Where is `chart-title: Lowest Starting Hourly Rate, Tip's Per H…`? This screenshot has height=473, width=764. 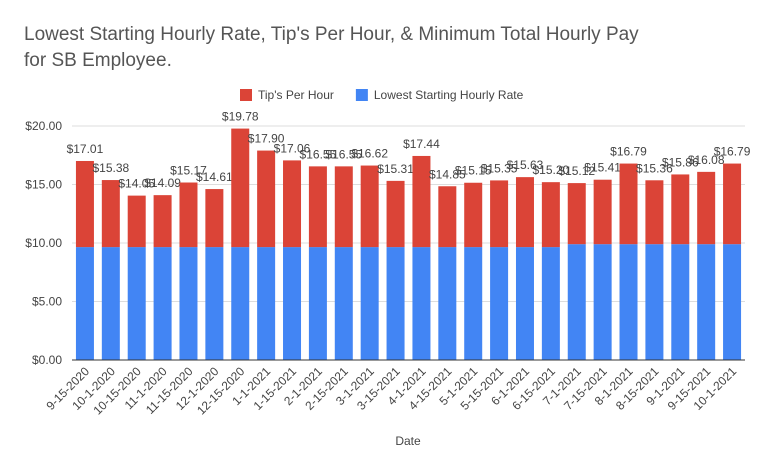 chart-title: Lowest Starting Hourly Rate, Tip's Per H… is located at coordinates (331, 34).